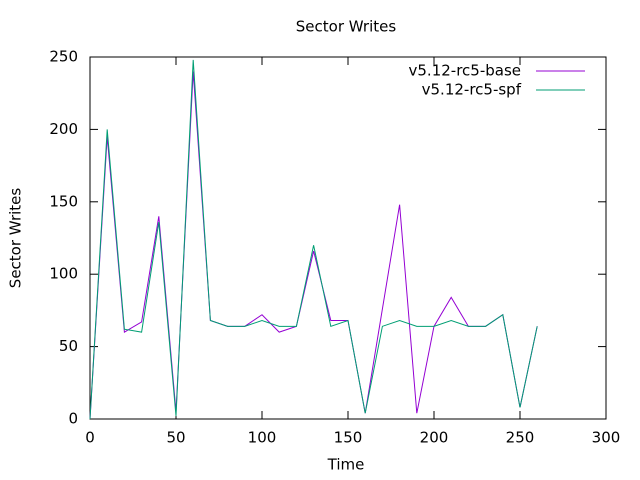 The image size is (640, 480). Describe the element at coordinates (16, 238) in the screenshot. I see `y-axis-label: Sector Writes` at that location.